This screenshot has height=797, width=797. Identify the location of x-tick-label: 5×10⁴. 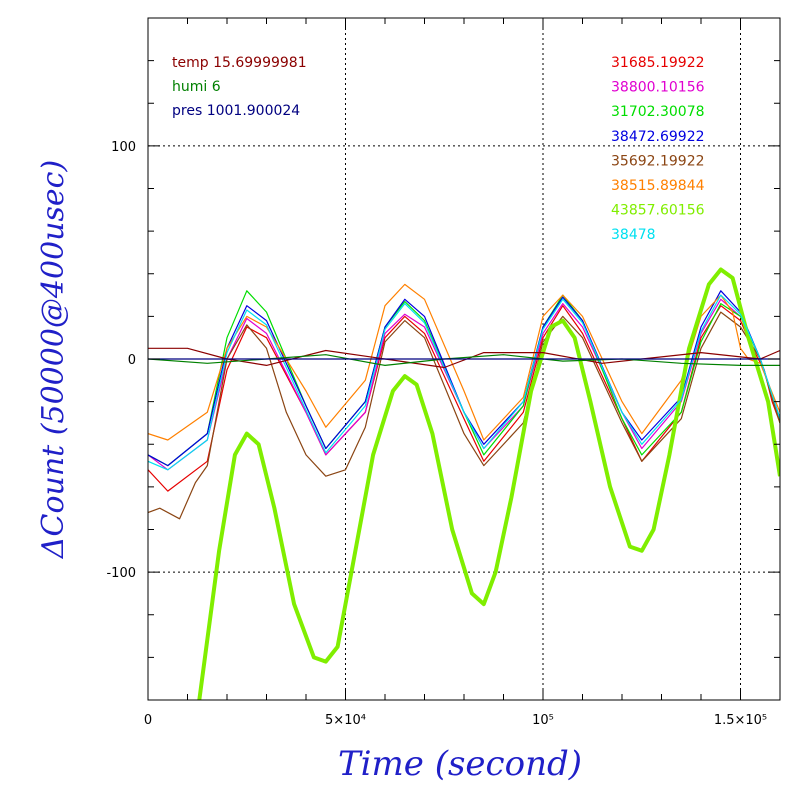
(345, 720).